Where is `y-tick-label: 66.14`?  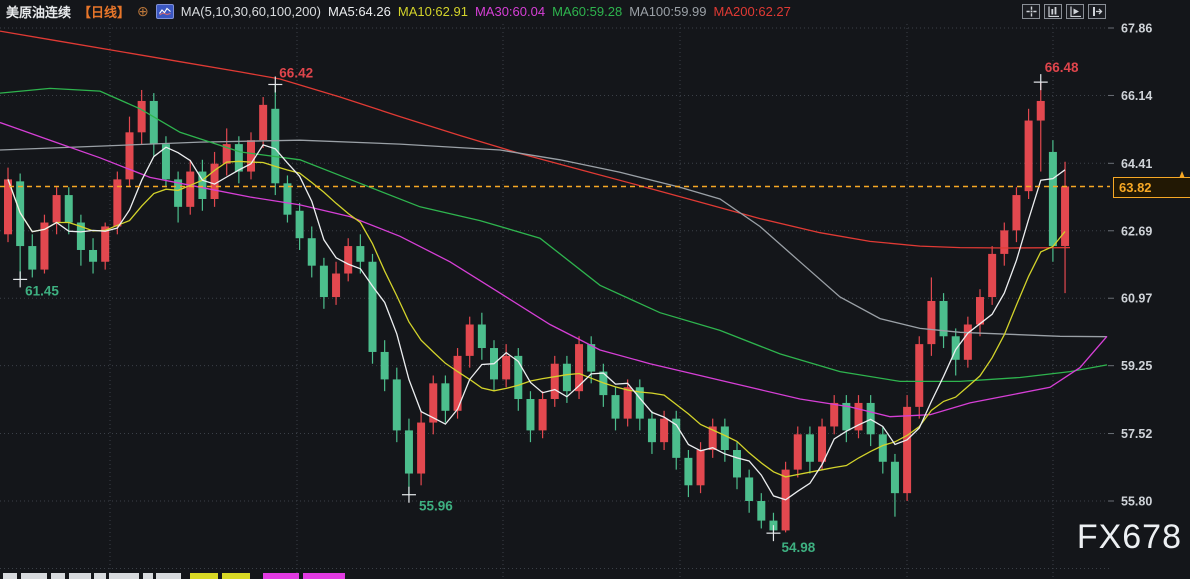 y-tick-label: 66.14 is located at coordinates (1136, 96).